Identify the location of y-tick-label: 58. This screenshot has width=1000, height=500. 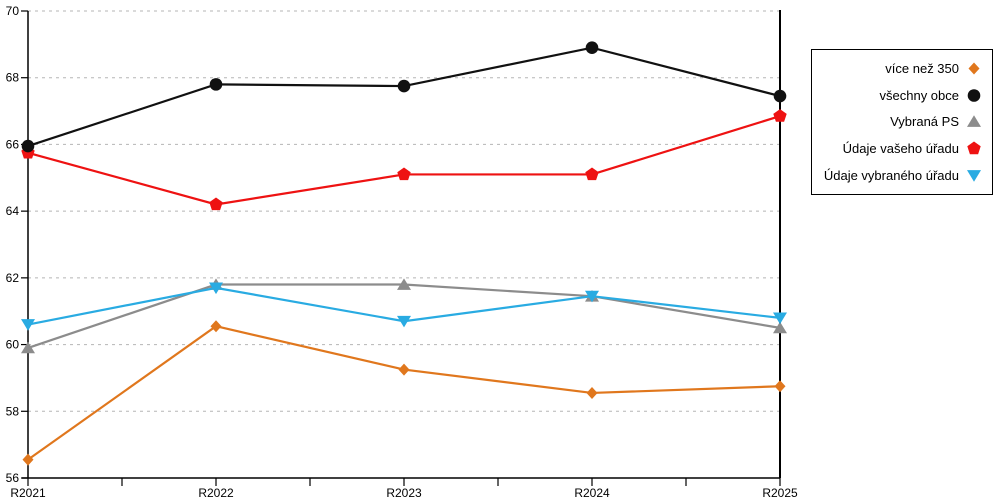
(13, 411).